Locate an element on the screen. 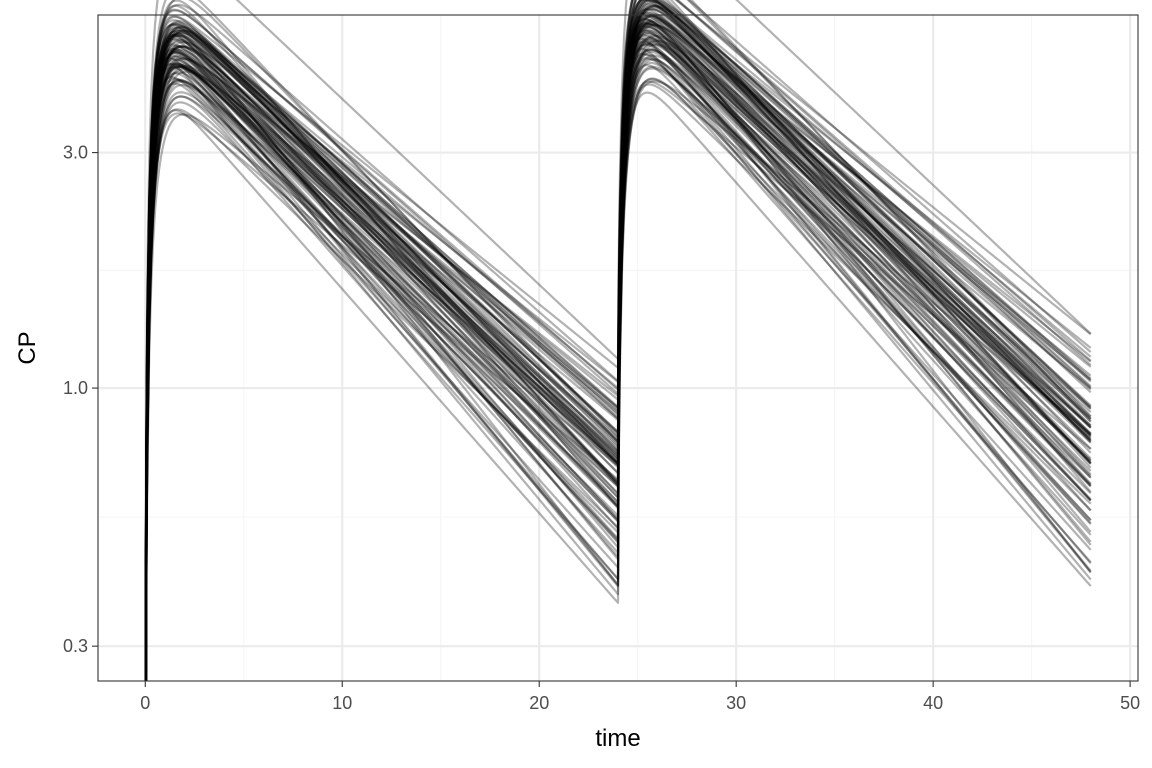  y-axis-title: CP is located at coordinates (27, 347).